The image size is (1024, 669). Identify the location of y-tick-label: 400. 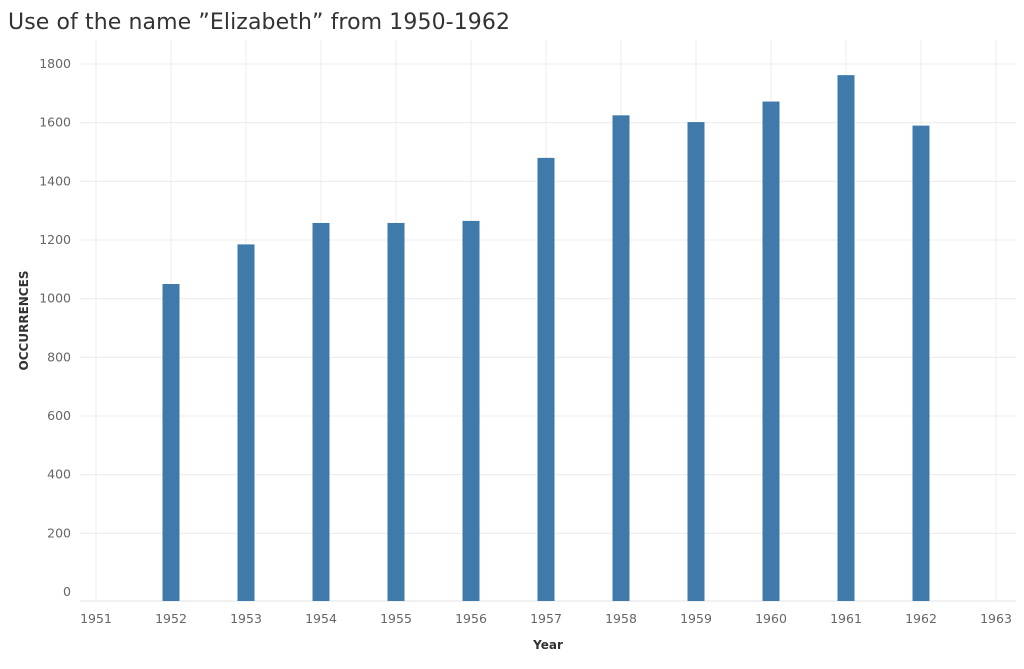
(59, 474).